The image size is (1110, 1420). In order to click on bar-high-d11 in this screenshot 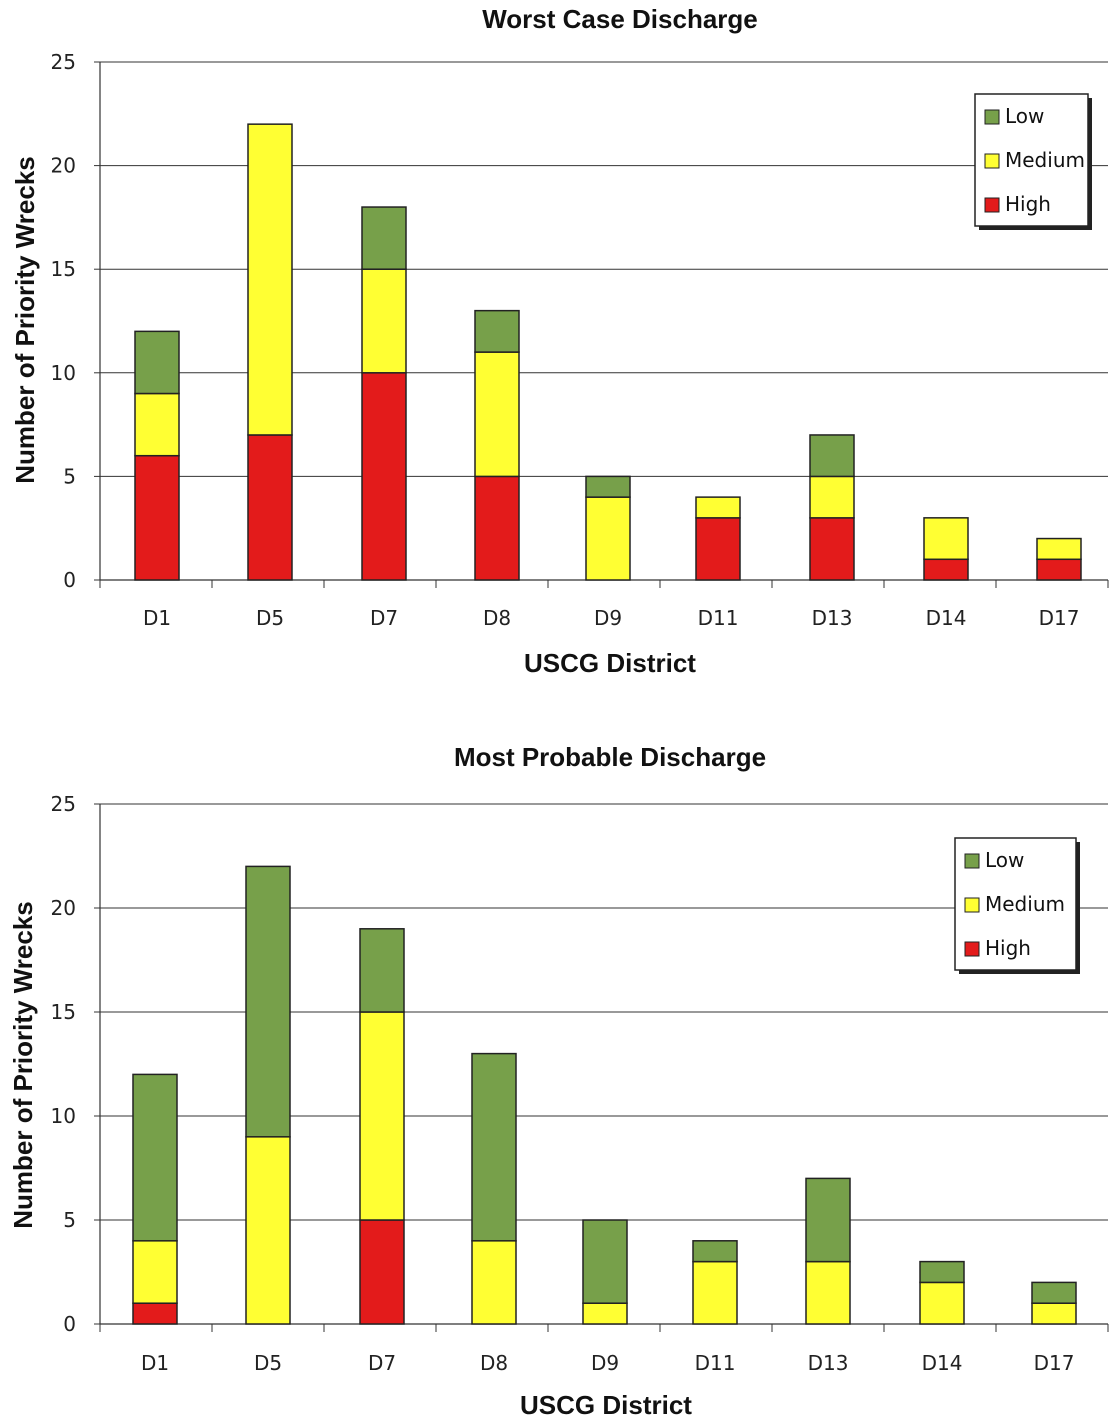, I will do `click(718, 549)`.